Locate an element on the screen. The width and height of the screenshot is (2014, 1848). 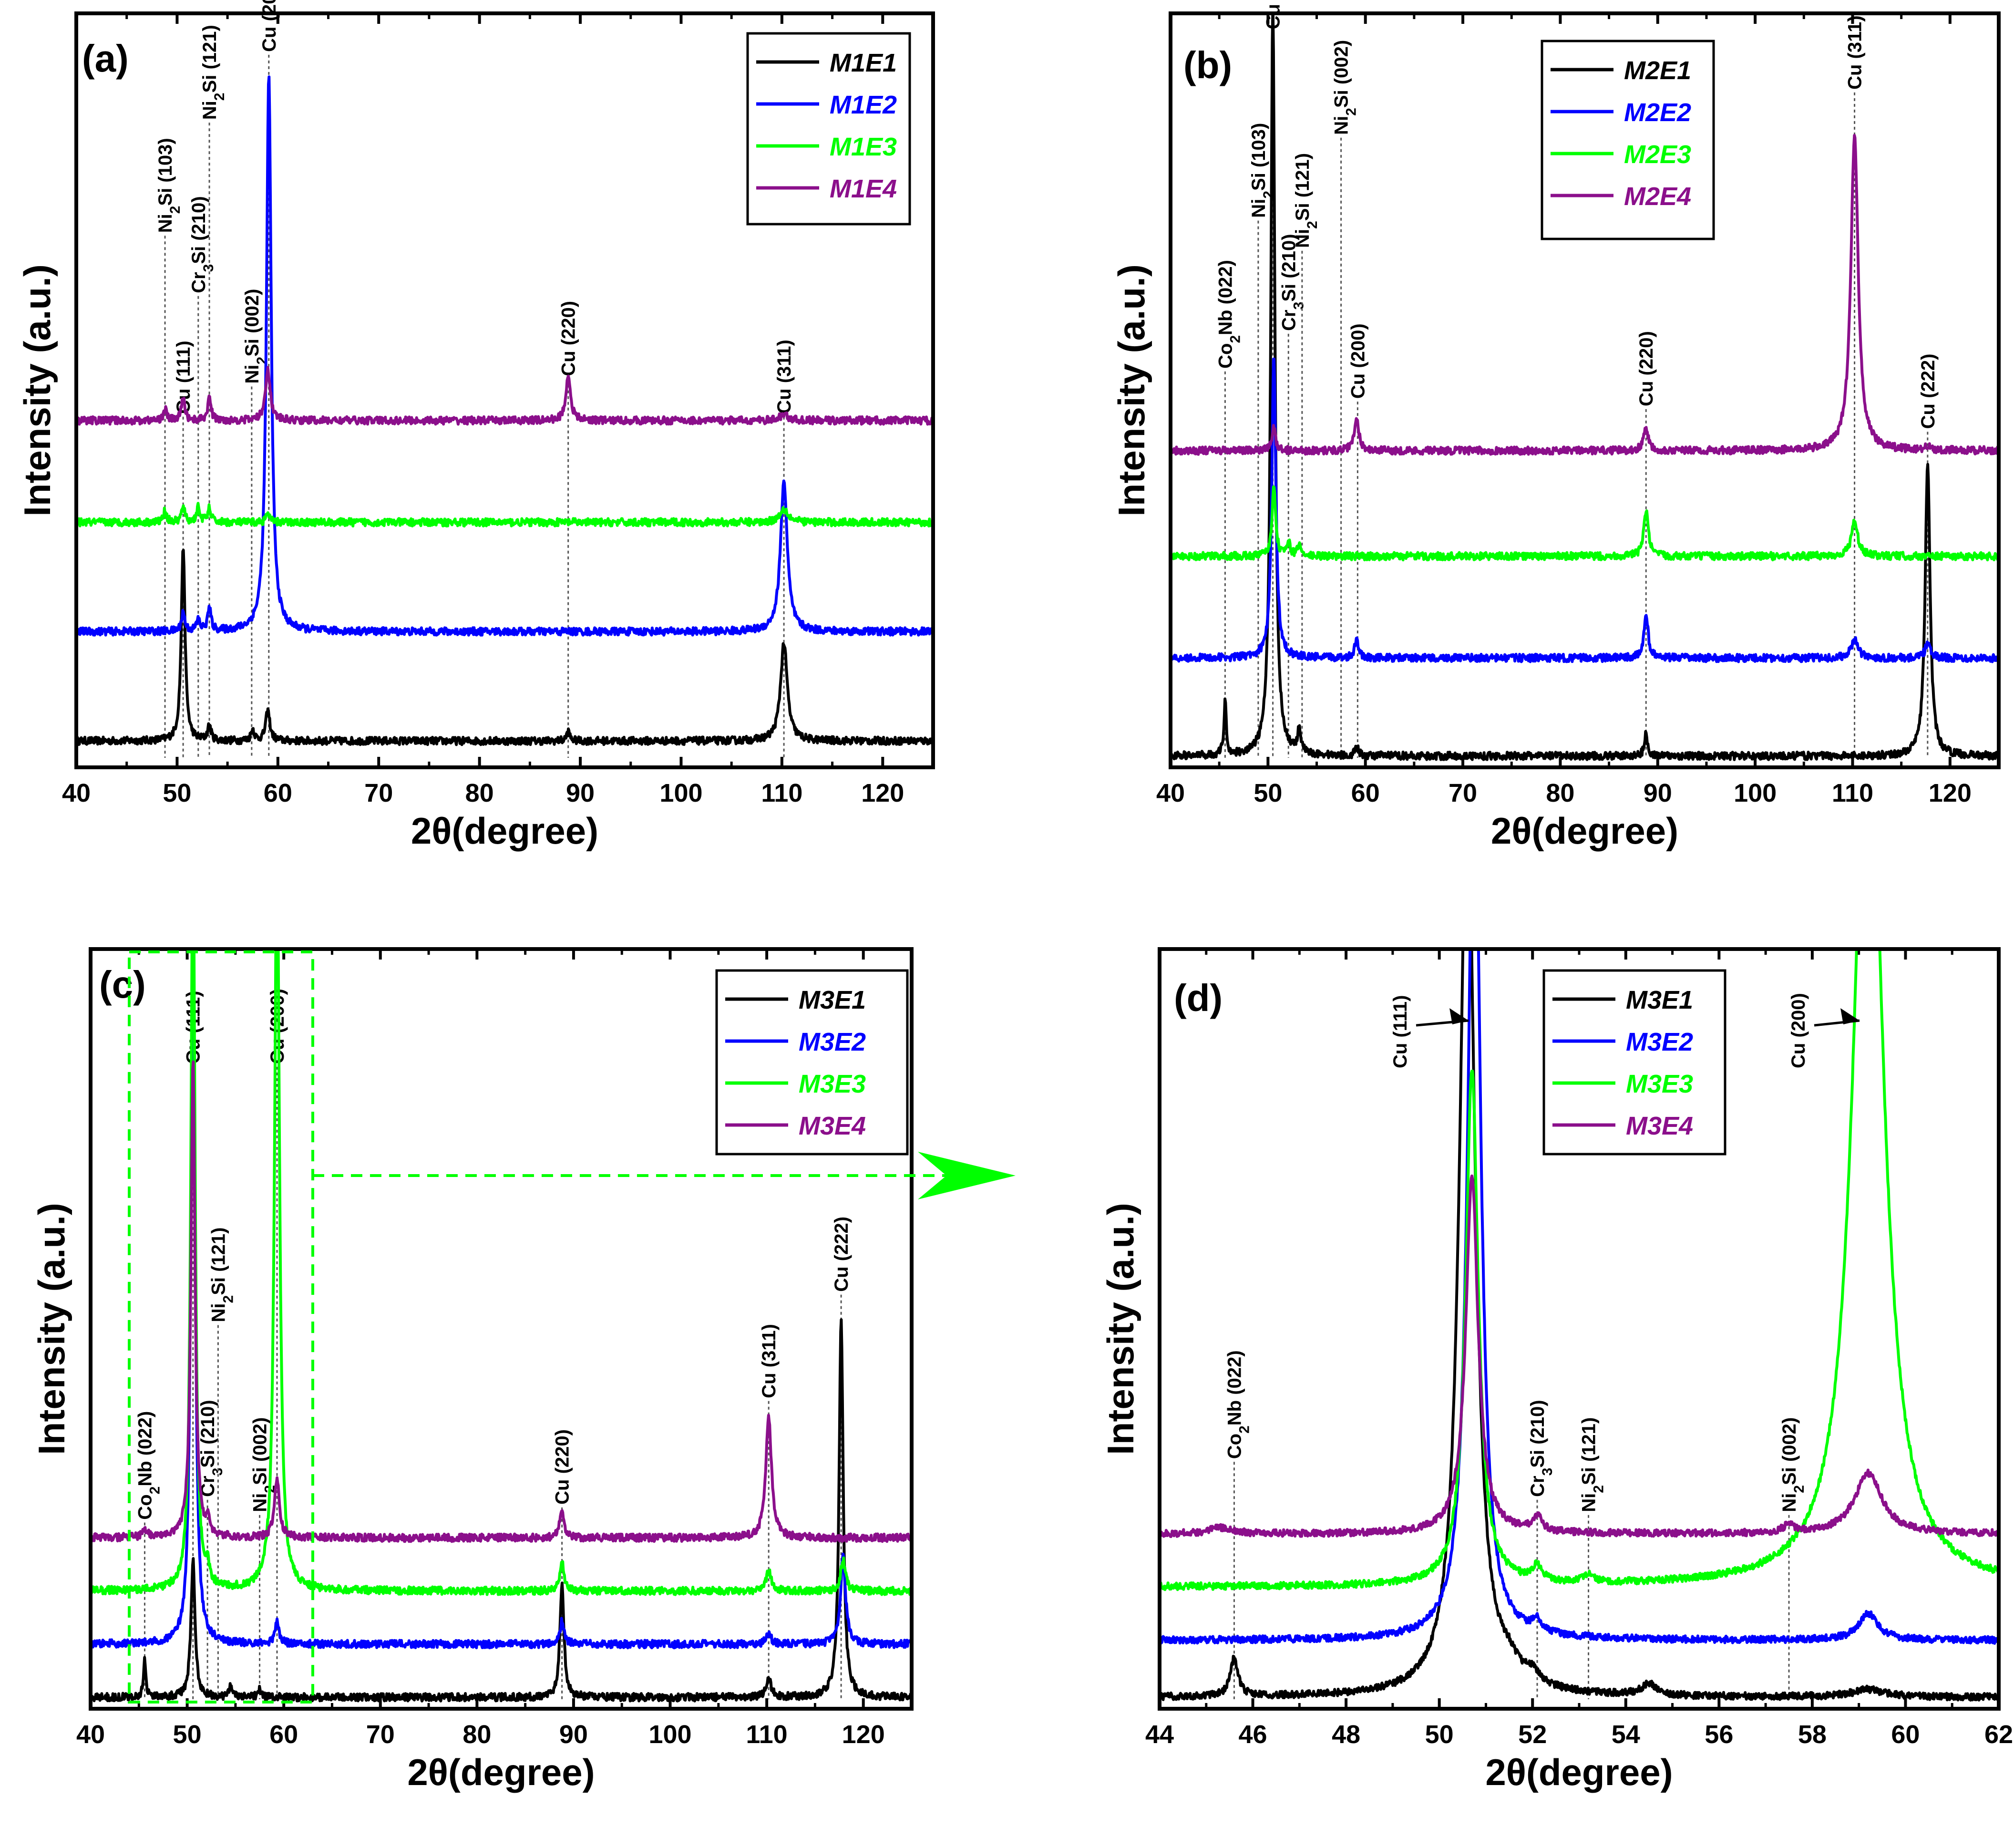
arrow-peak-label: Cu (111) is located at coordinates (1400, 1031).